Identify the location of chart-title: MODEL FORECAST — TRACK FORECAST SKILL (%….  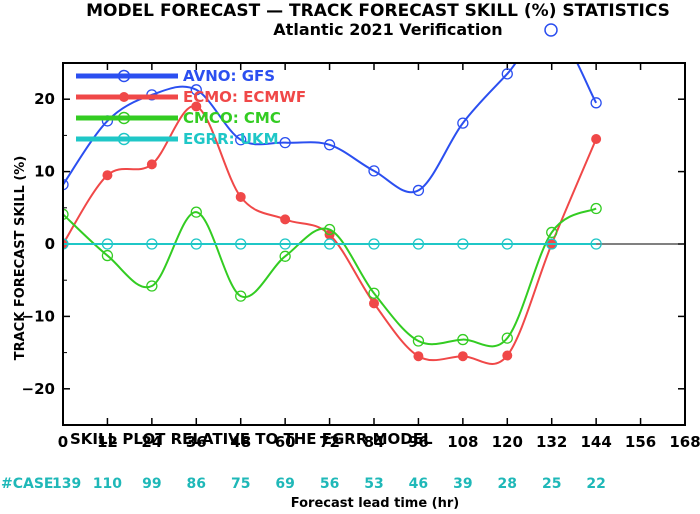
(378, 11).